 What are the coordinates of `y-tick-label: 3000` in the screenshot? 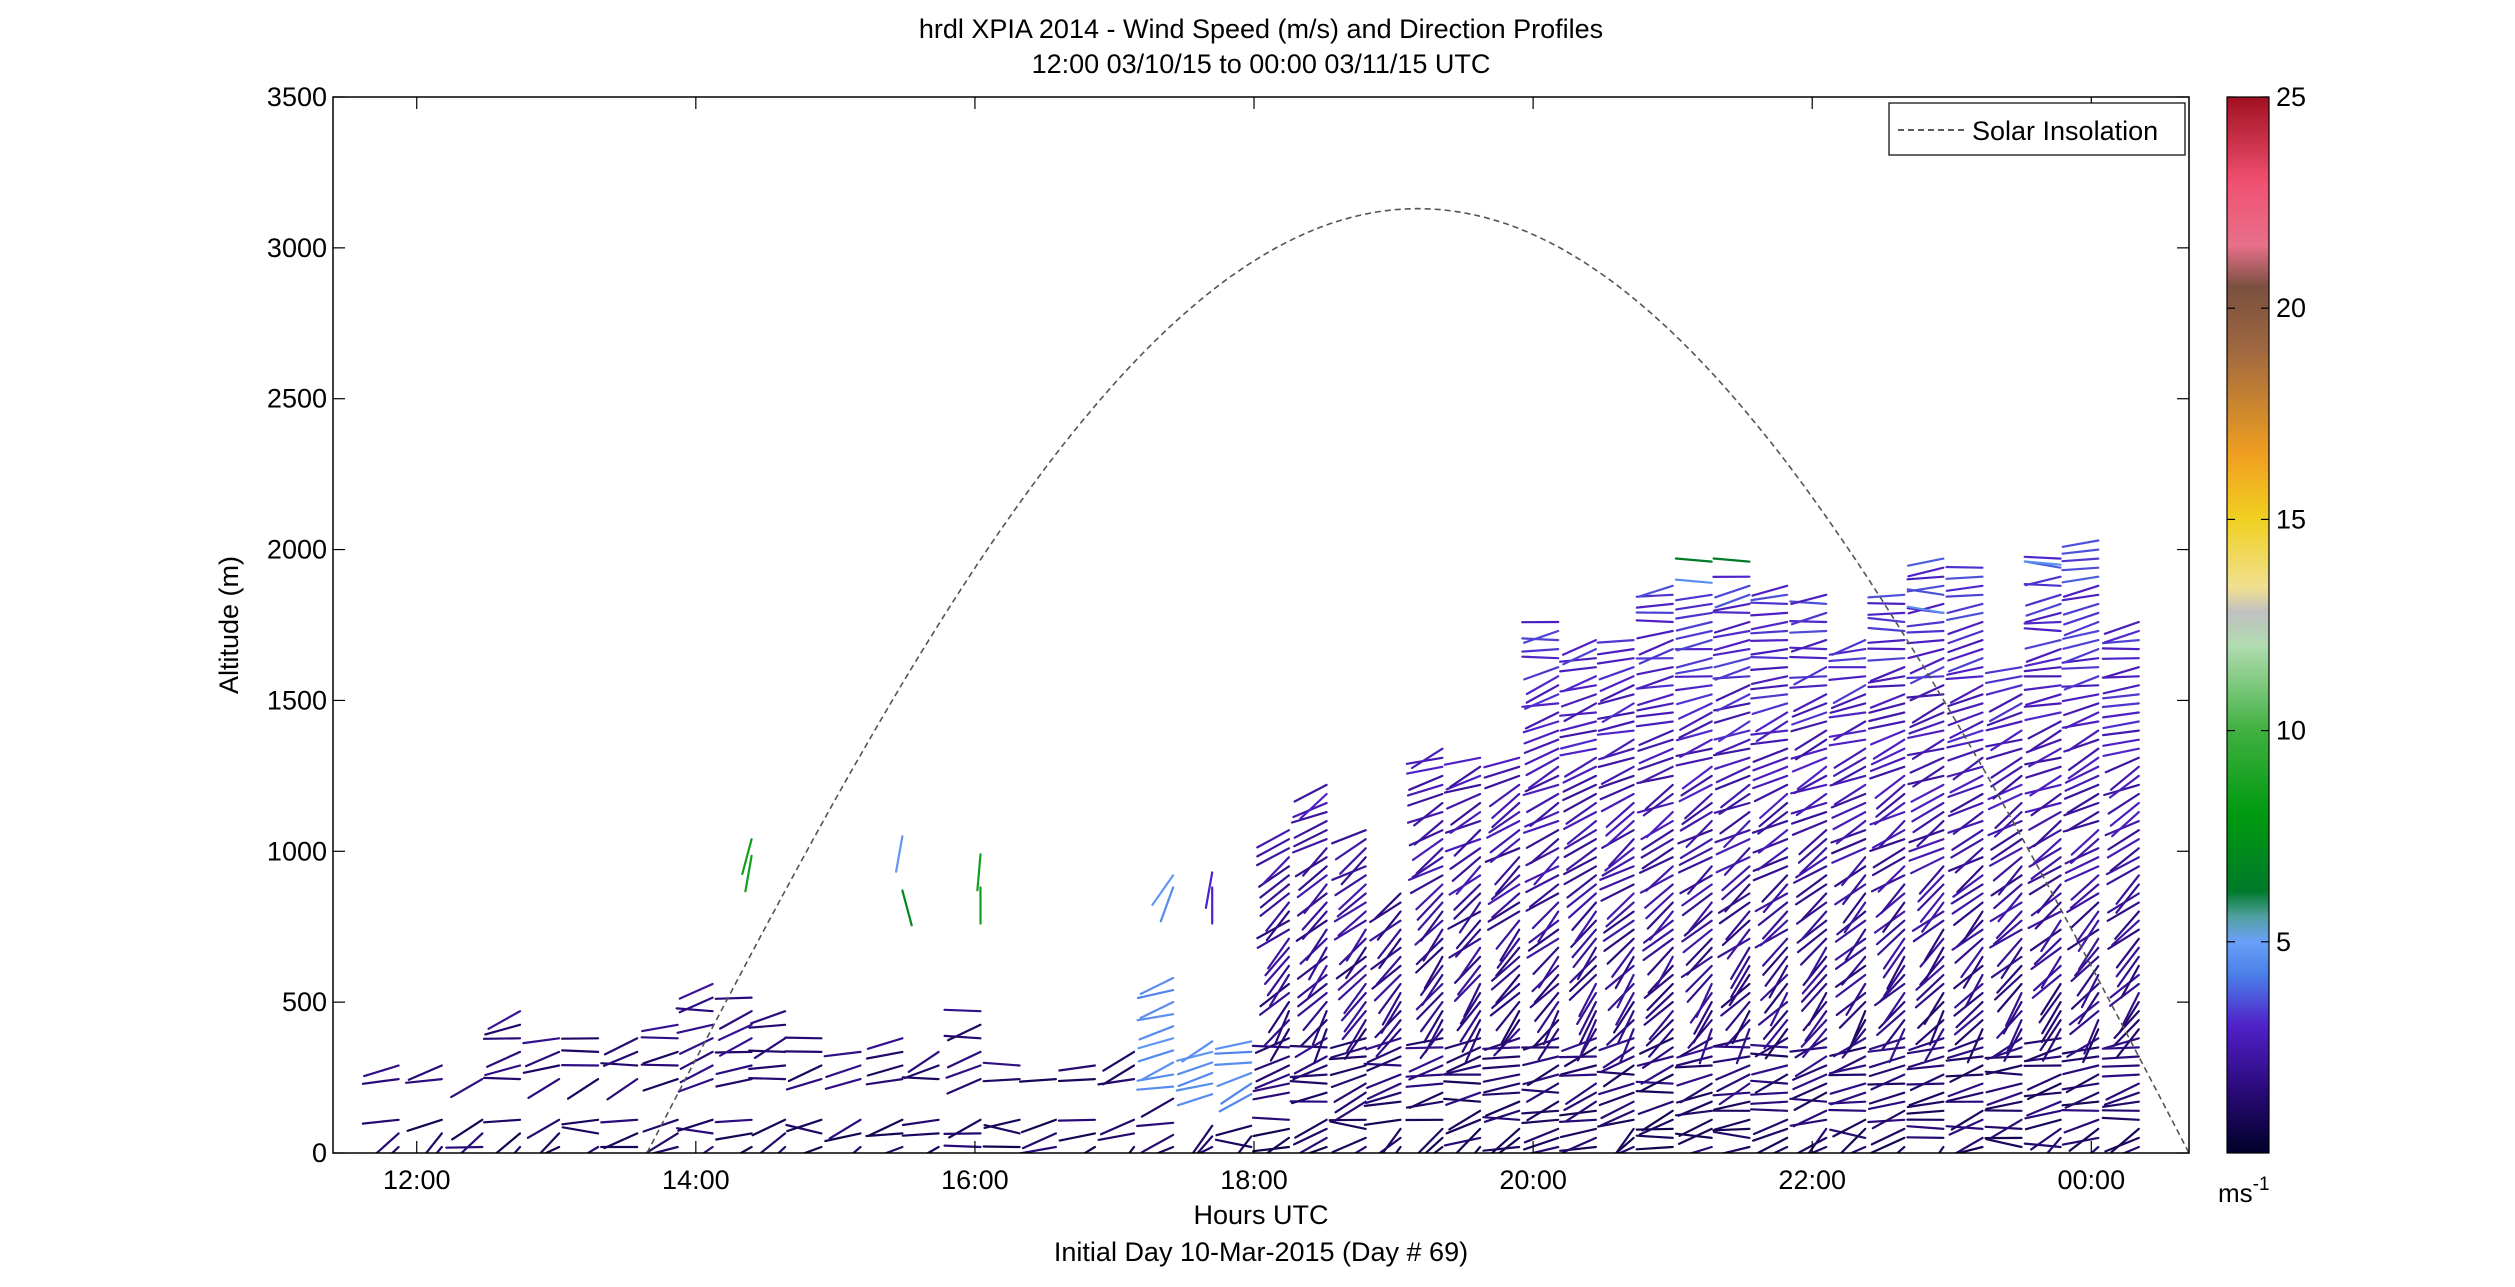 It's located at (297, 248).